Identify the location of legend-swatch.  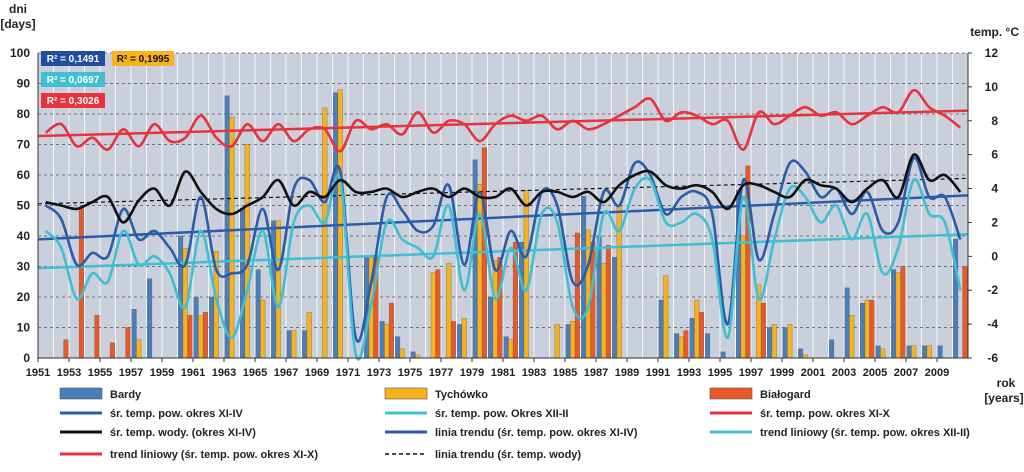
(406, 393).